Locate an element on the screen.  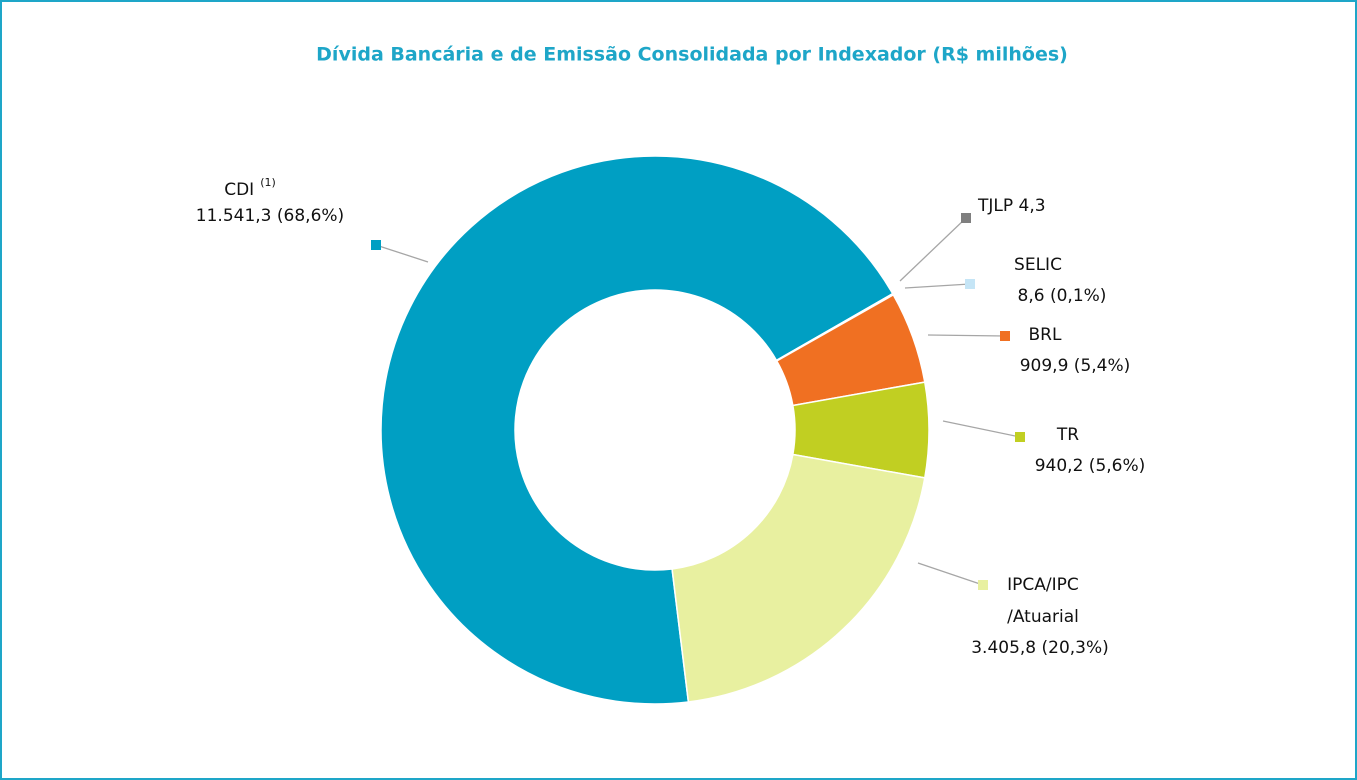
category-label: BRL is located at coordinates (1045, 335).